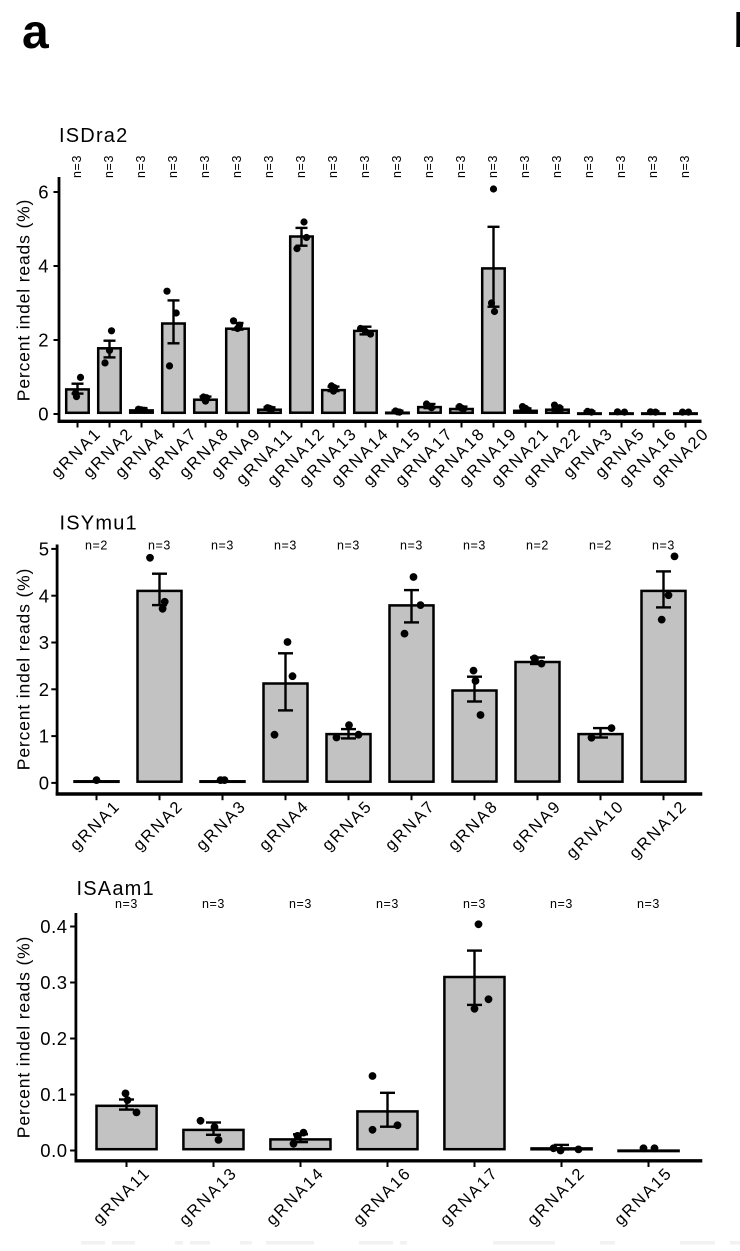 The image size is (740, 1251). Describe the element at coordinates (53, 1038) in the screenshot. I see `svg-text: 0.2` at that location.